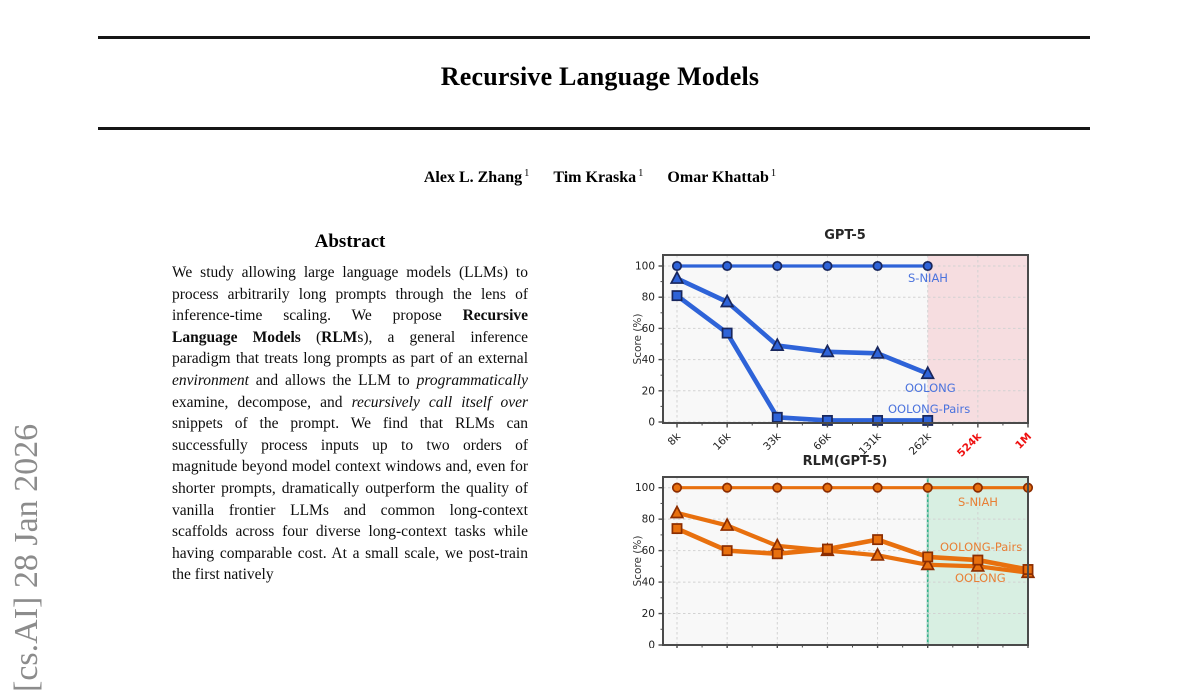  Describe the element at coordinates (350, 241) in the screenshot. I see `abstract-heading: Abstract` at that location.